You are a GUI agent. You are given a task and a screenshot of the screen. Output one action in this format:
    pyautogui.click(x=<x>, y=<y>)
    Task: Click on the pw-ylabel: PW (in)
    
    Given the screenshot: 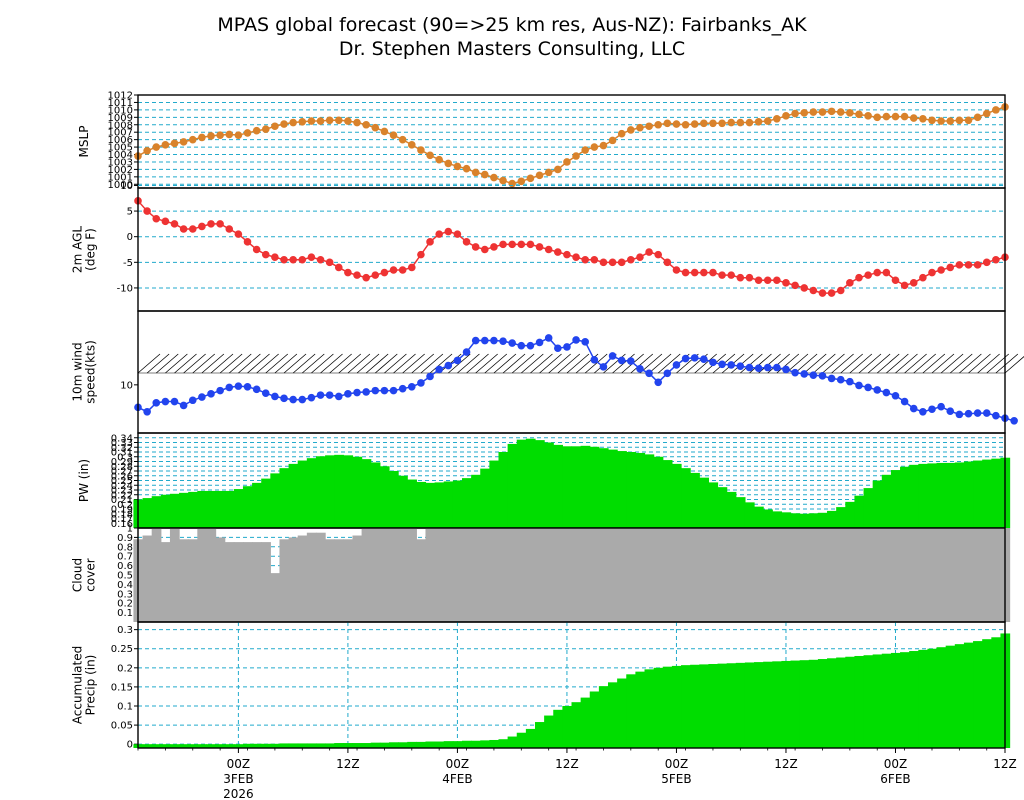 What is the action you would take?
    pyautogui.click(x=84, y=480)
    